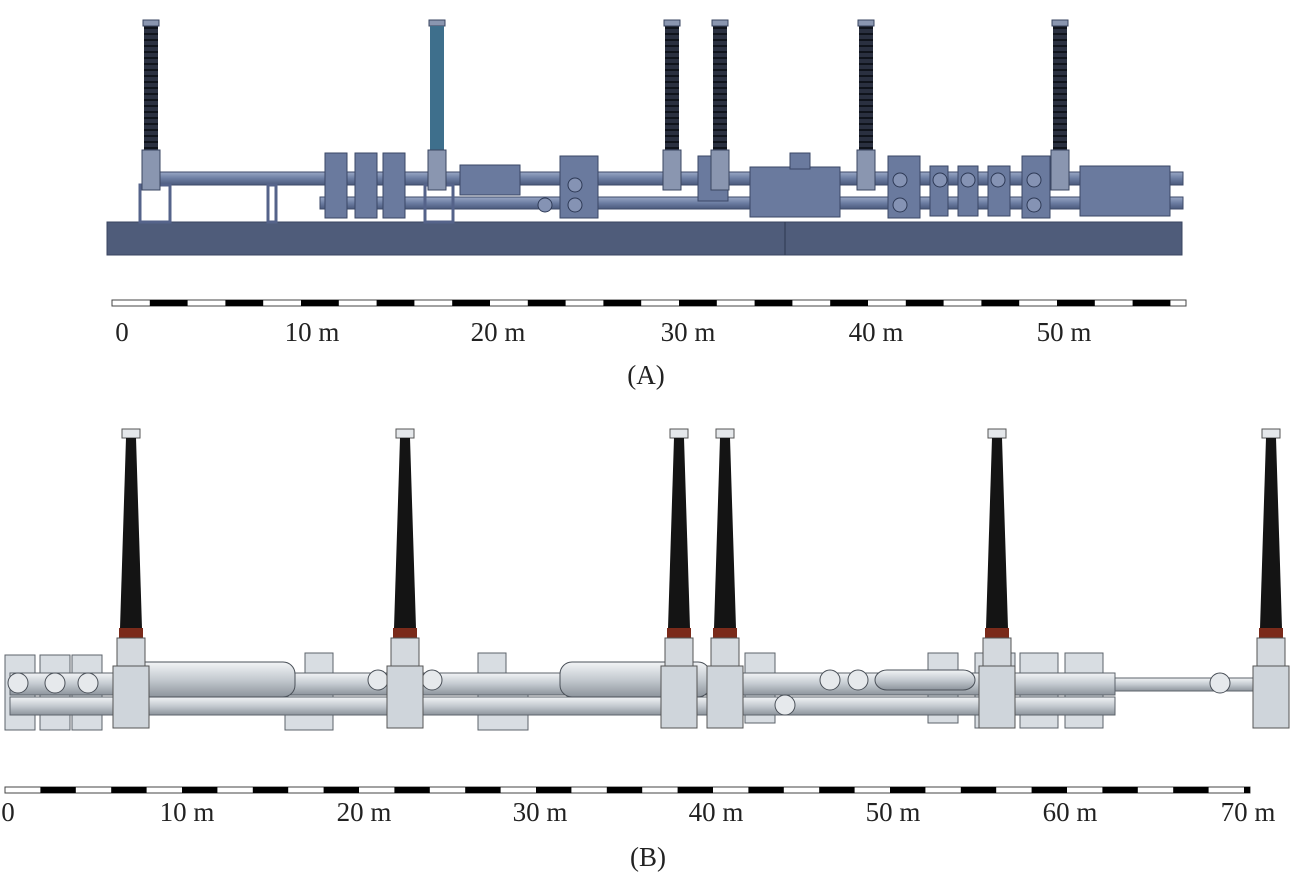 The width and height of the screenshot is (1293, 892). What do you see at coordinates (1070, 812) in the screenshot?
I see `scale-label: 60 m` at bounding box center [1070, 812].